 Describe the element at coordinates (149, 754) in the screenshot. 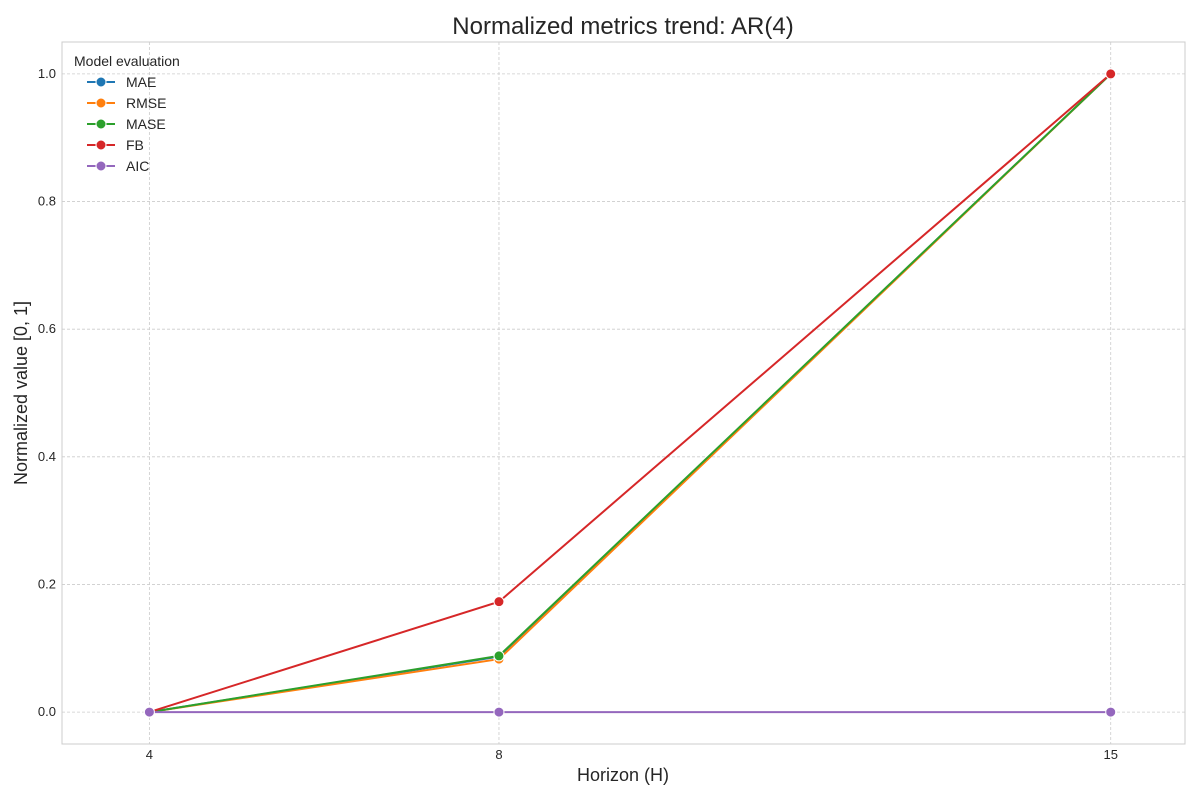

I see `x-tick-label: 4` at that location.